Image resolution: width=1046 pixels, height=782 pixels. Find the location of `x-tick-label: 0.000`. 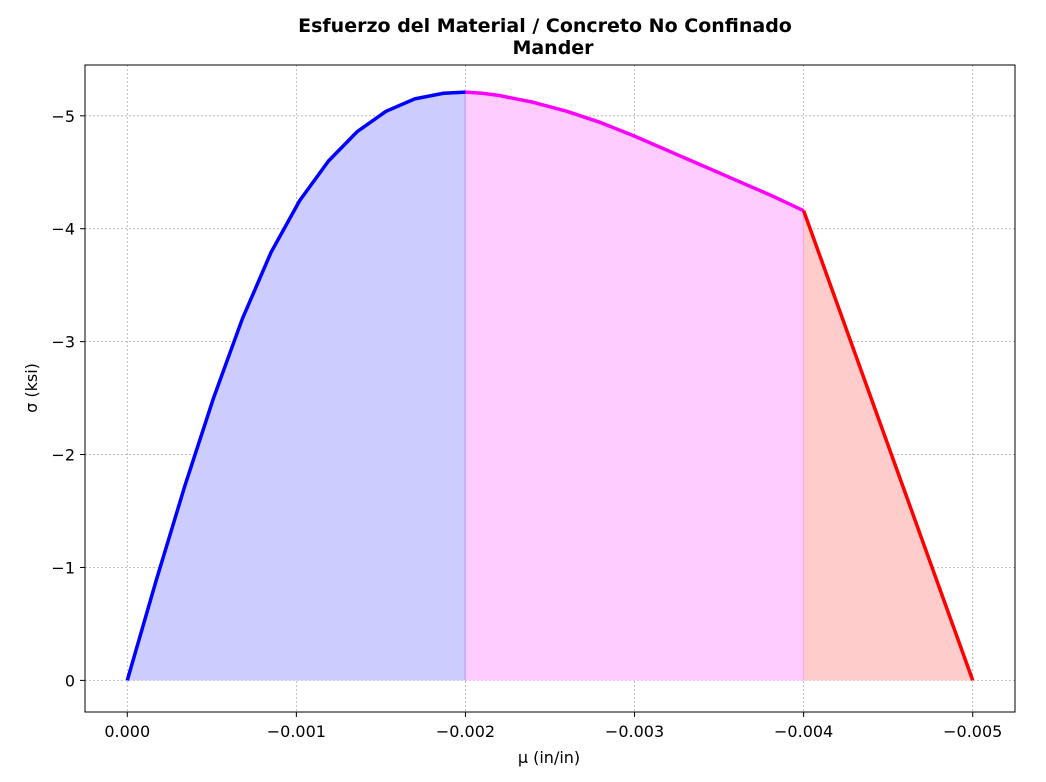

x-tick-label: 0.000 is located at coordinates (127, 731).